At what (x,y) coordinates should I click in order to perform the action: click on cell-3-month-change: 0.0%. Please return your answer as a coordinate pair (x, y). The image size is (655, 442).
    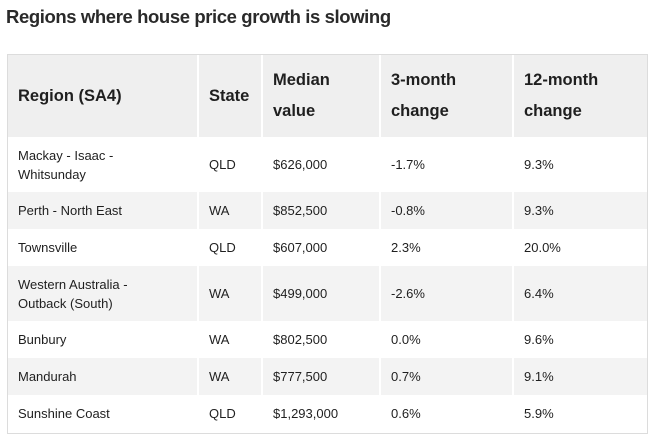
    Looking at the image, I should click on (447, 339).